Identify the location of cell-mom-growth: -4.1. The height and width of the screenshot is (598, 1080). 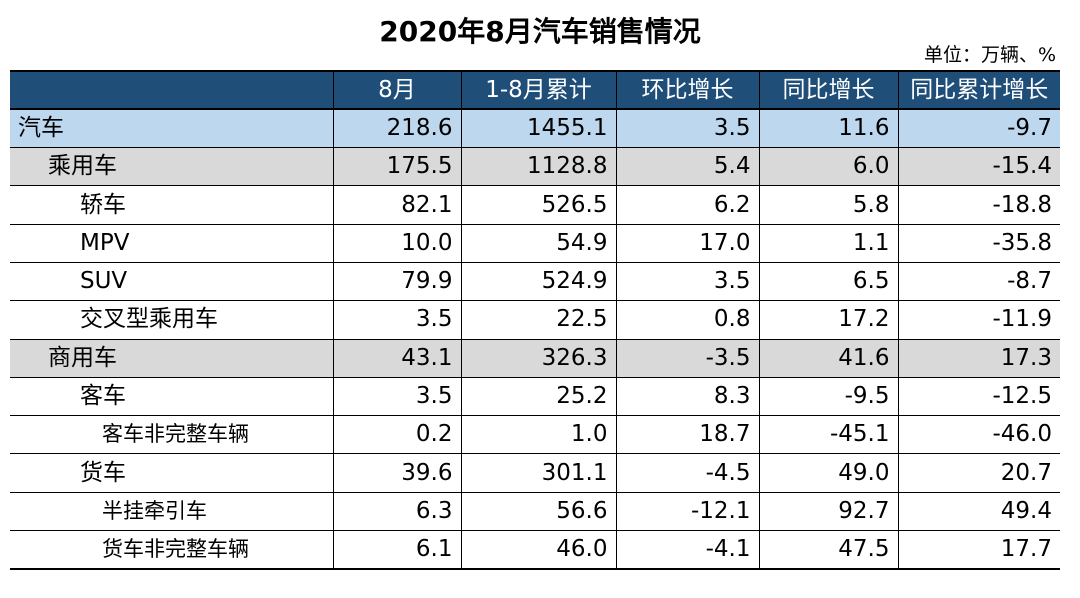
(688, 550).